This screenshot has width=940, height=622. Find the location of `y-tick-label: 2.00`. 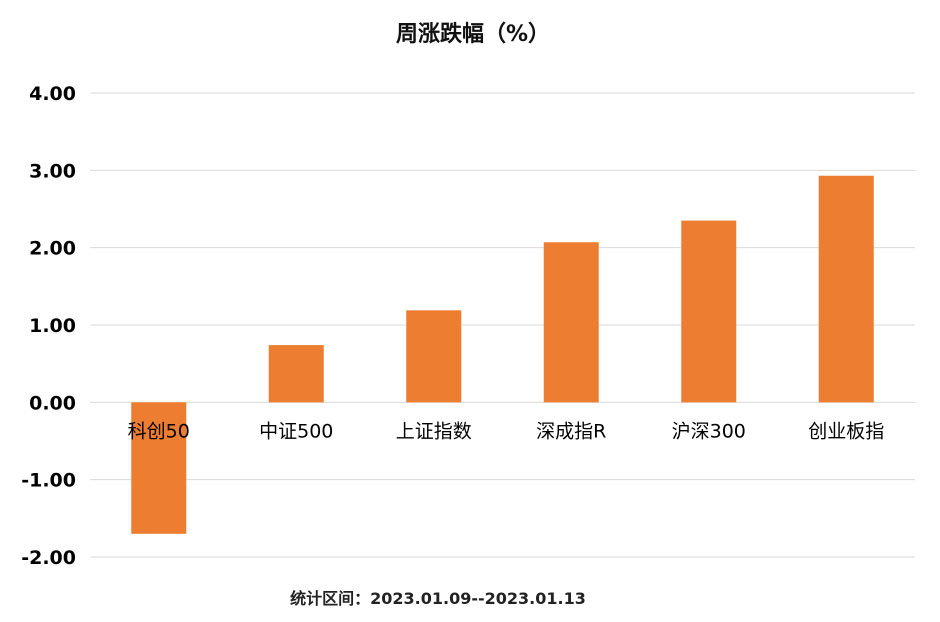

y-tick-label: 2.00 is located at coordinates (52, 249).